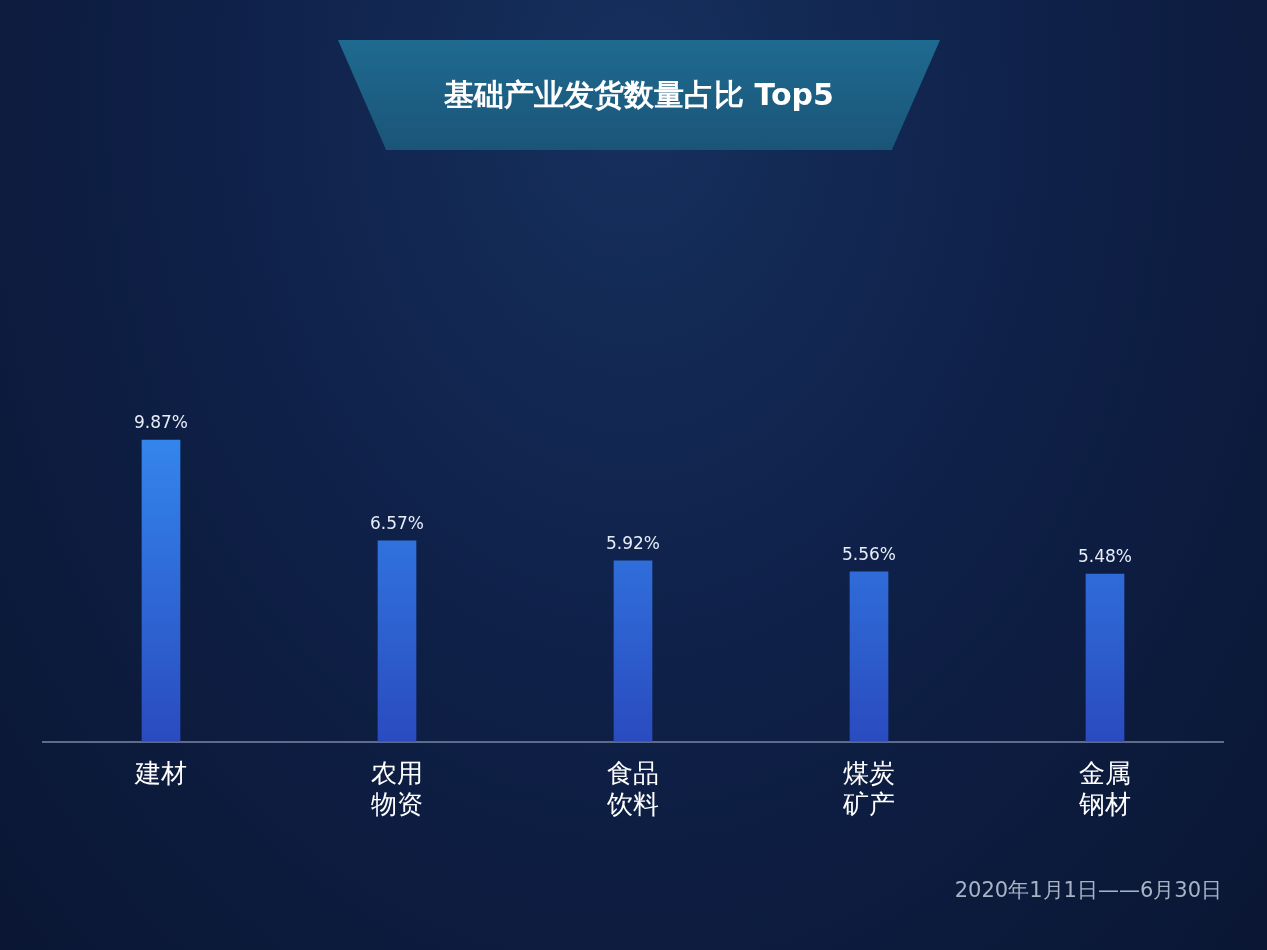  Describe the element at coordinates (632, 788) in the screenshot. I see `x-tick-label: 食品饮料` at that location.